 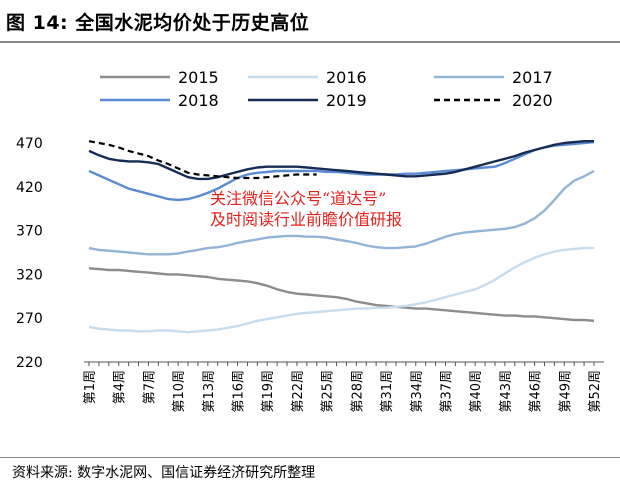 What do you see at coordinates (29, 319) in the screenshot?
I see `y-tick-label: 270` at bounding box center [29, 319].